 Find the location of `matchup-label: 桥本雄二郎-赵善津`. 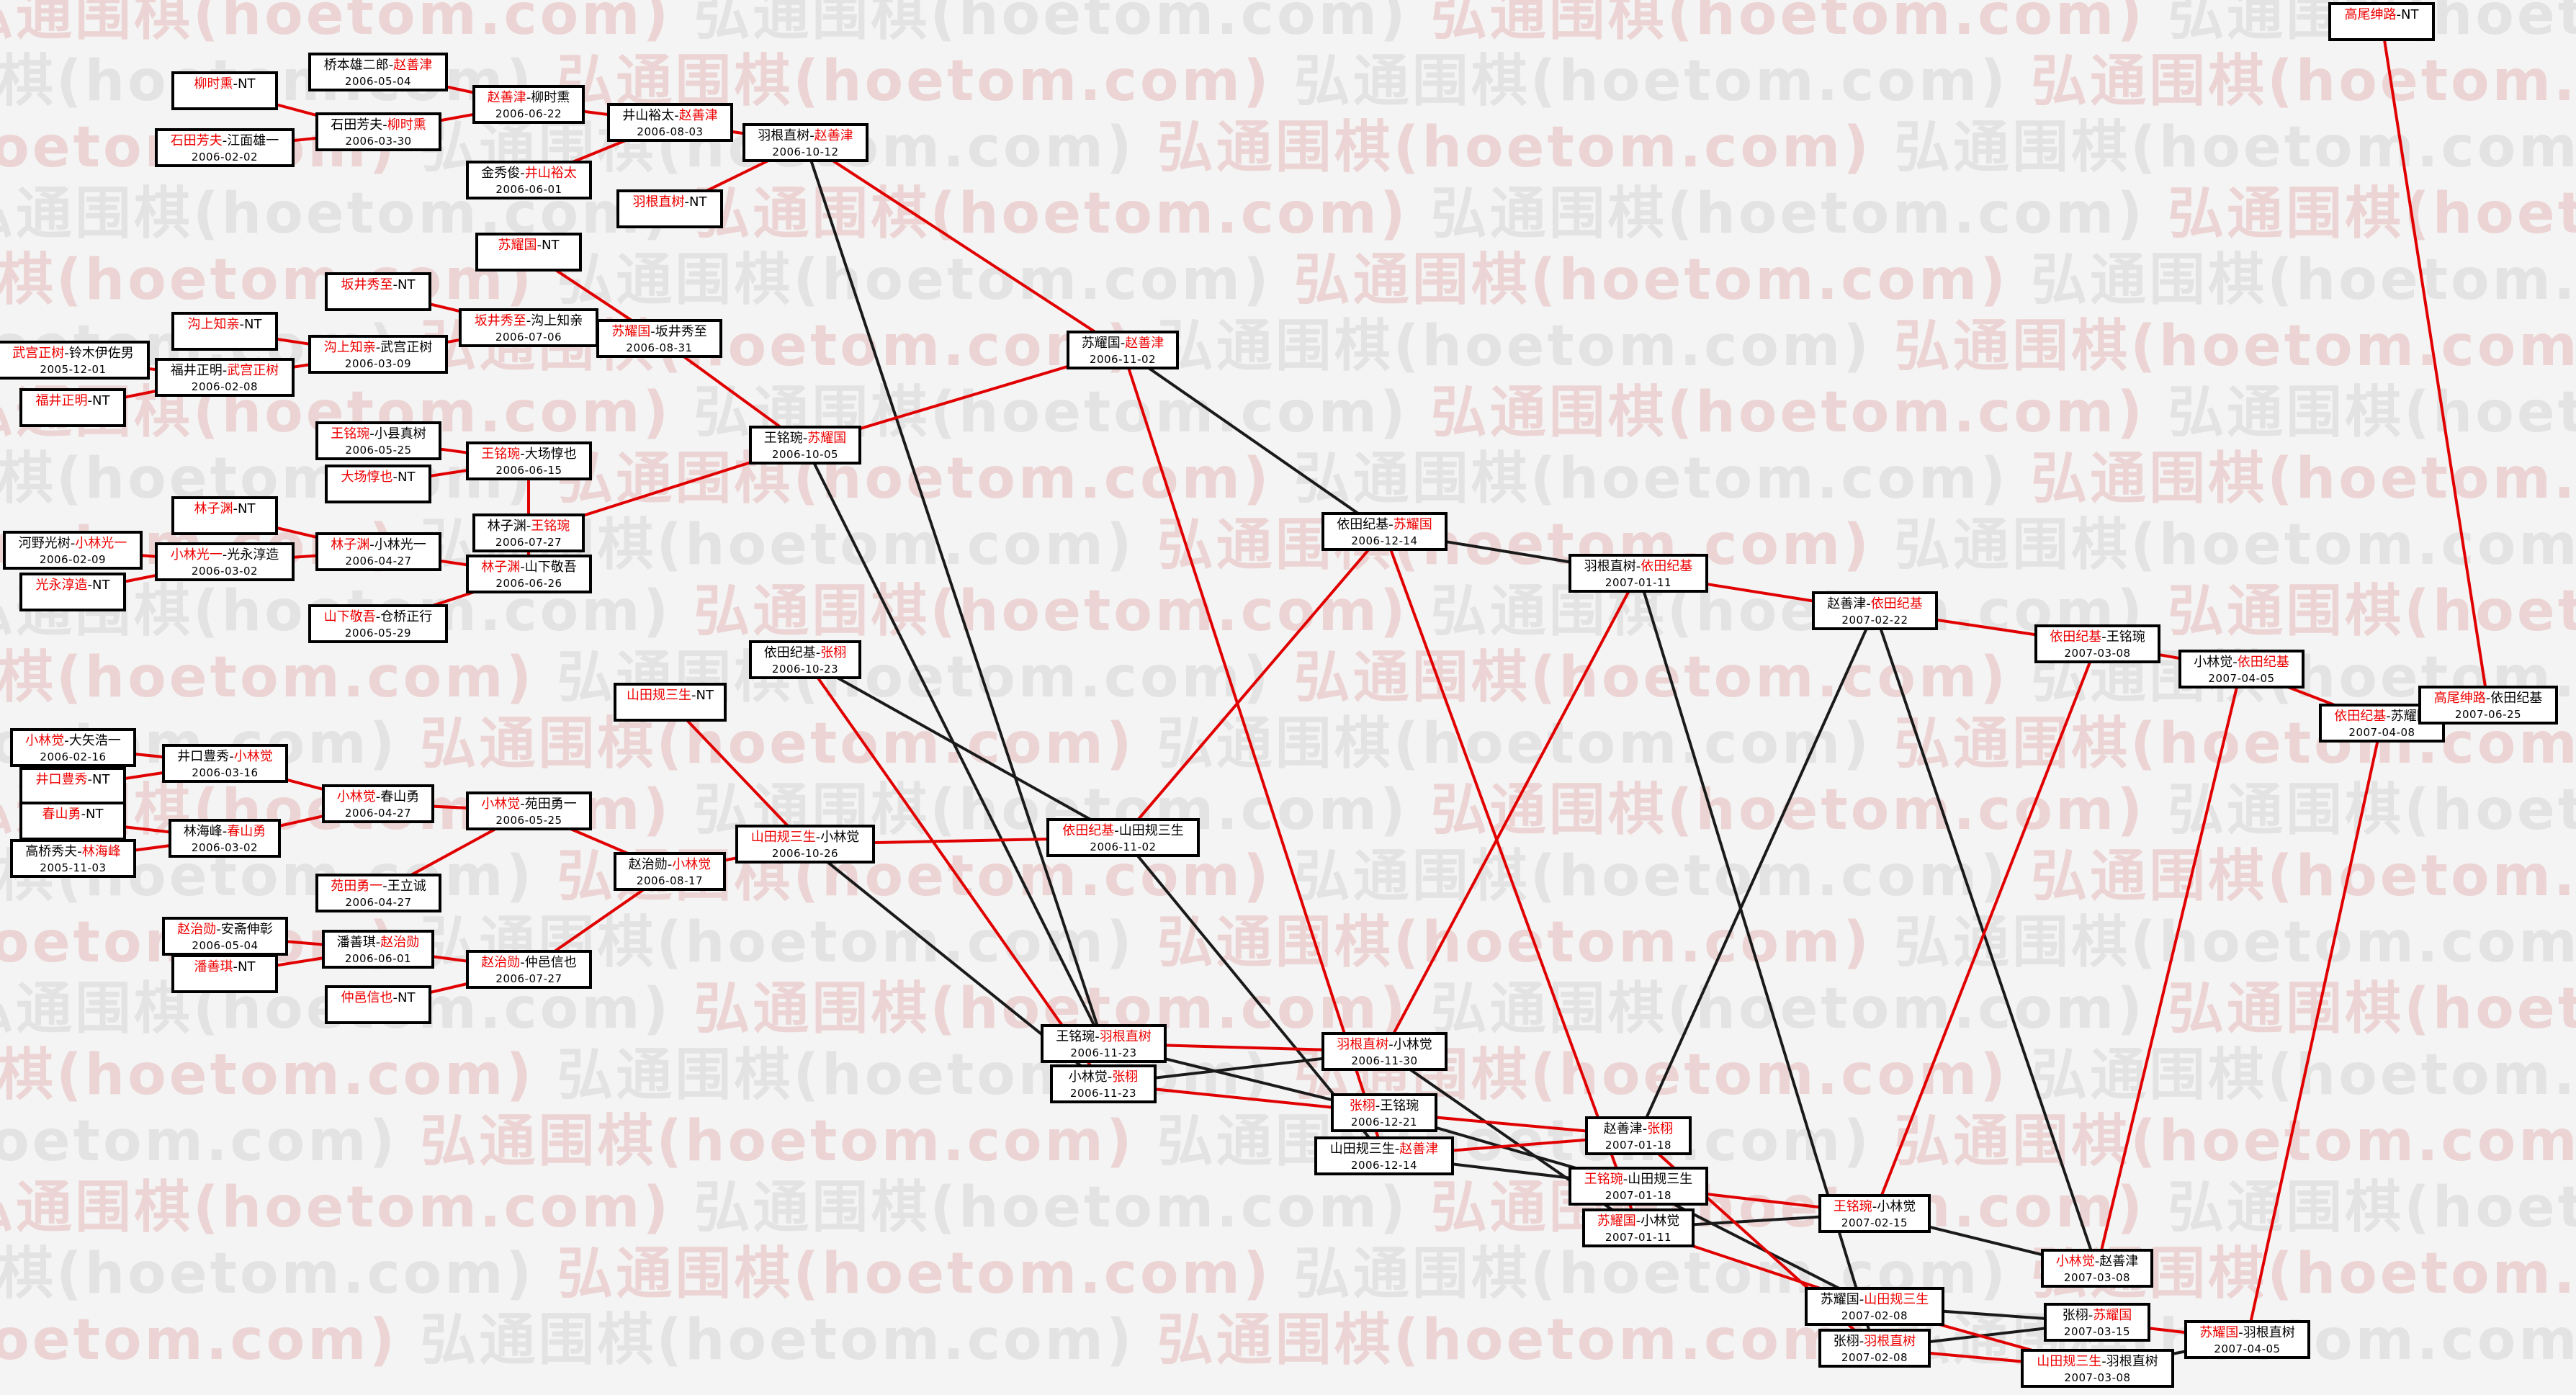

matchup-label: 桥本雄二郎-赵善津 is located at coordinates (378, 65).